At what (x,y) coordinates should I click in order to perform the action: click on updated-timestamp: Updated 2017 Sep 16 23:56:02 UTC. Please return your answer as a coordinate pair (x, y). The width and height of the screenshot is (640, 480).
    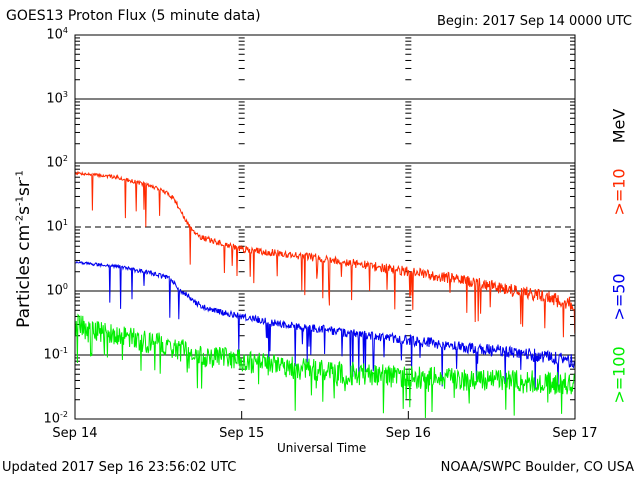
    Looking at the image, I should click on (119, 467).